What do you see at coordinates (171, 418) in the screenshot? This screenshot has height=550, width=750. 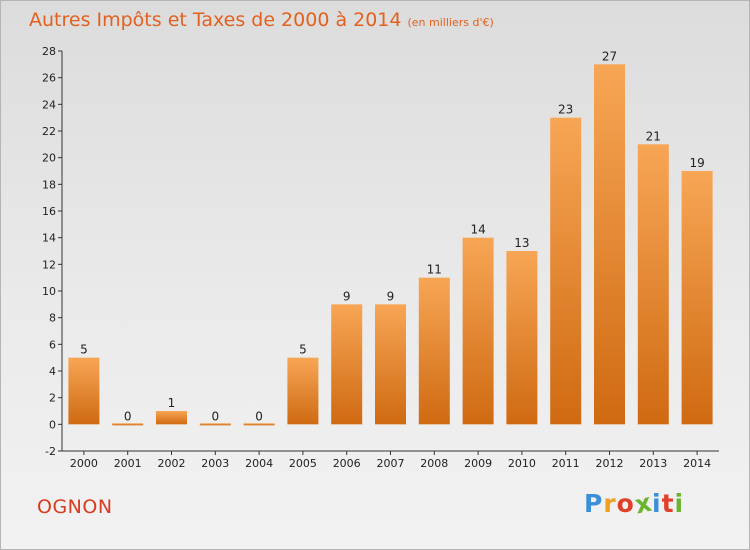 I see `bar-2002` at bounding box center [171, 418].